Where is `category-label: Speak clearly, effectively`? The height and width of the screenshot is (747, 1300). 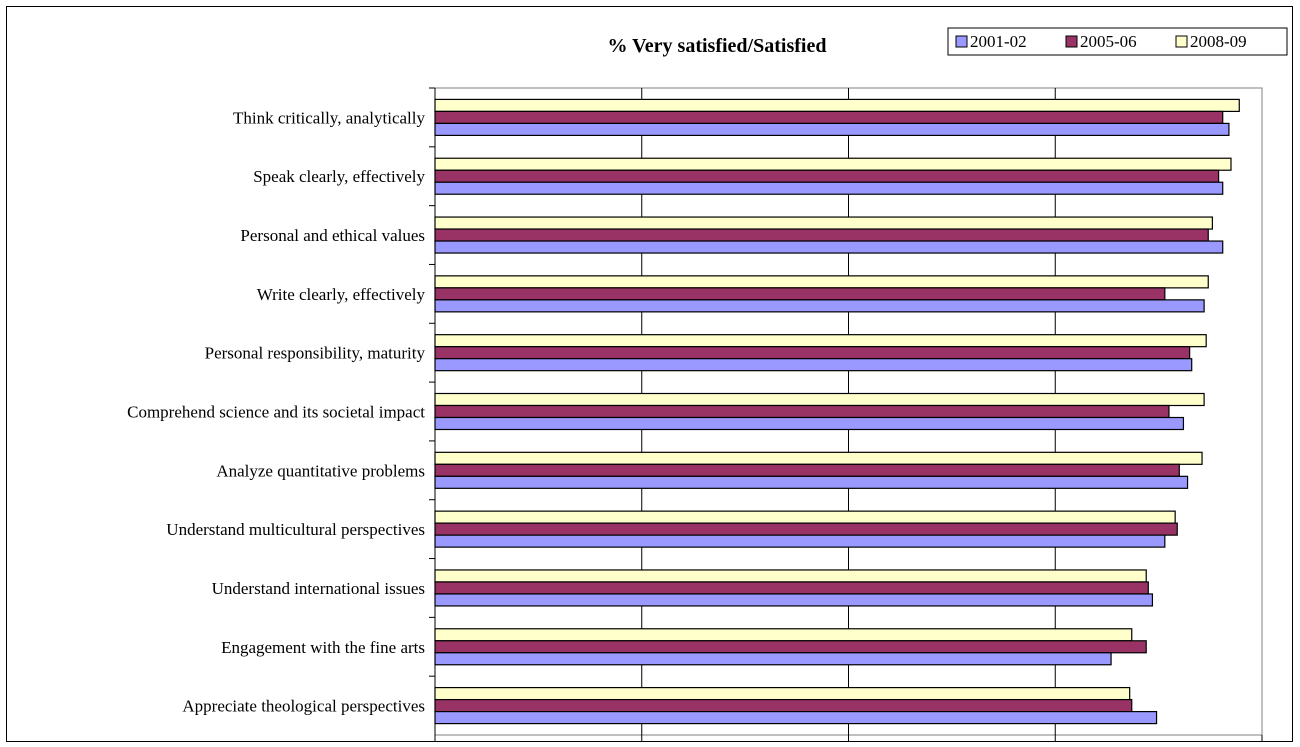
category-label: Speak clearly, effectively is located at coordinates (339, 176).